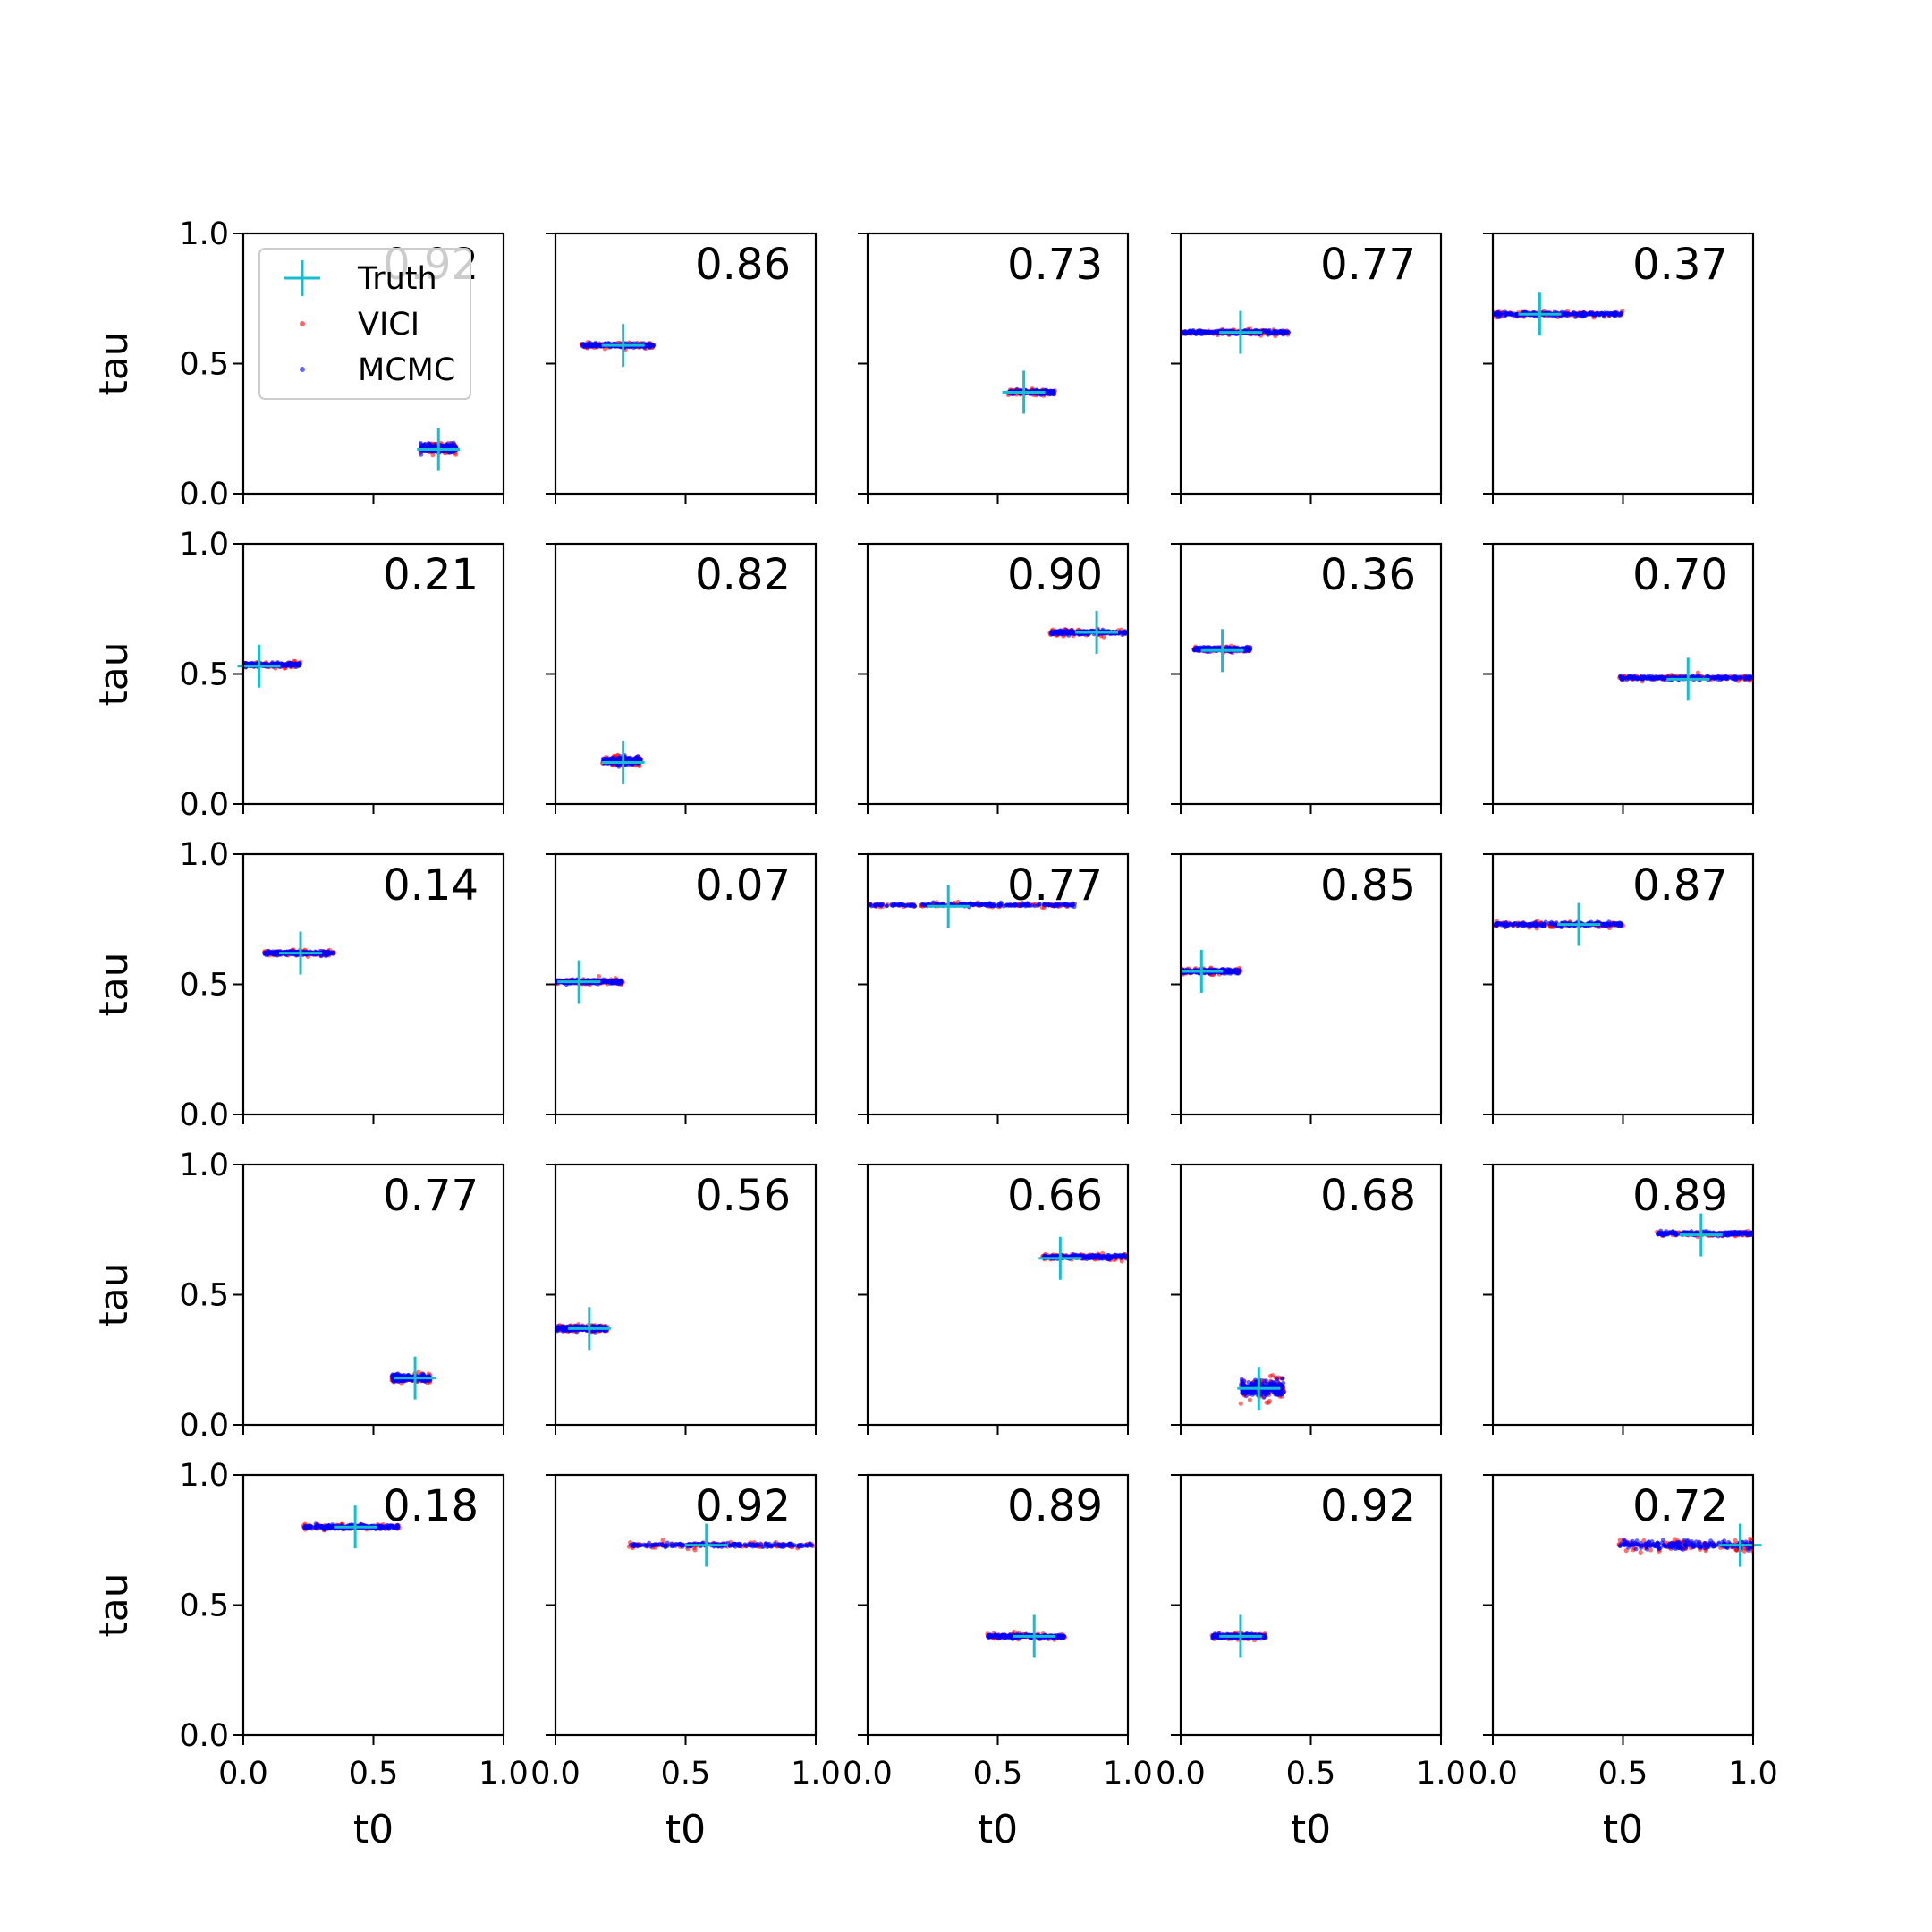 The height and width of the screenshot is (1932, 1932). What do you see at coordinates (1368, 575) in the screenshot?
I see `score-label: 0.36` at bounding box center [1368, 575].